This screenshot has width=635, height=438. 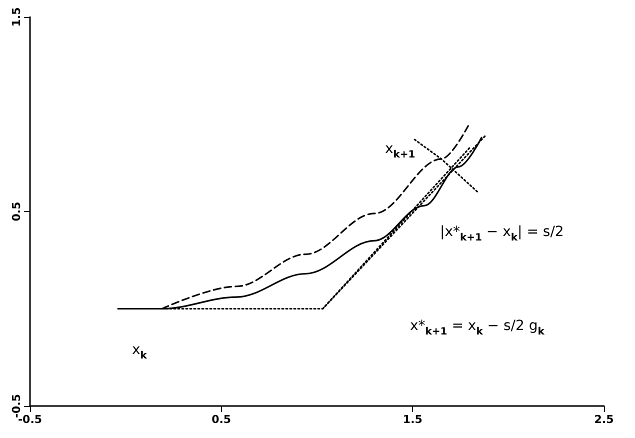 What do you see at coordinates (16, 212) in the screenshot?
I see `y-tick-label: 0.5` at bounding box center [16, 212].